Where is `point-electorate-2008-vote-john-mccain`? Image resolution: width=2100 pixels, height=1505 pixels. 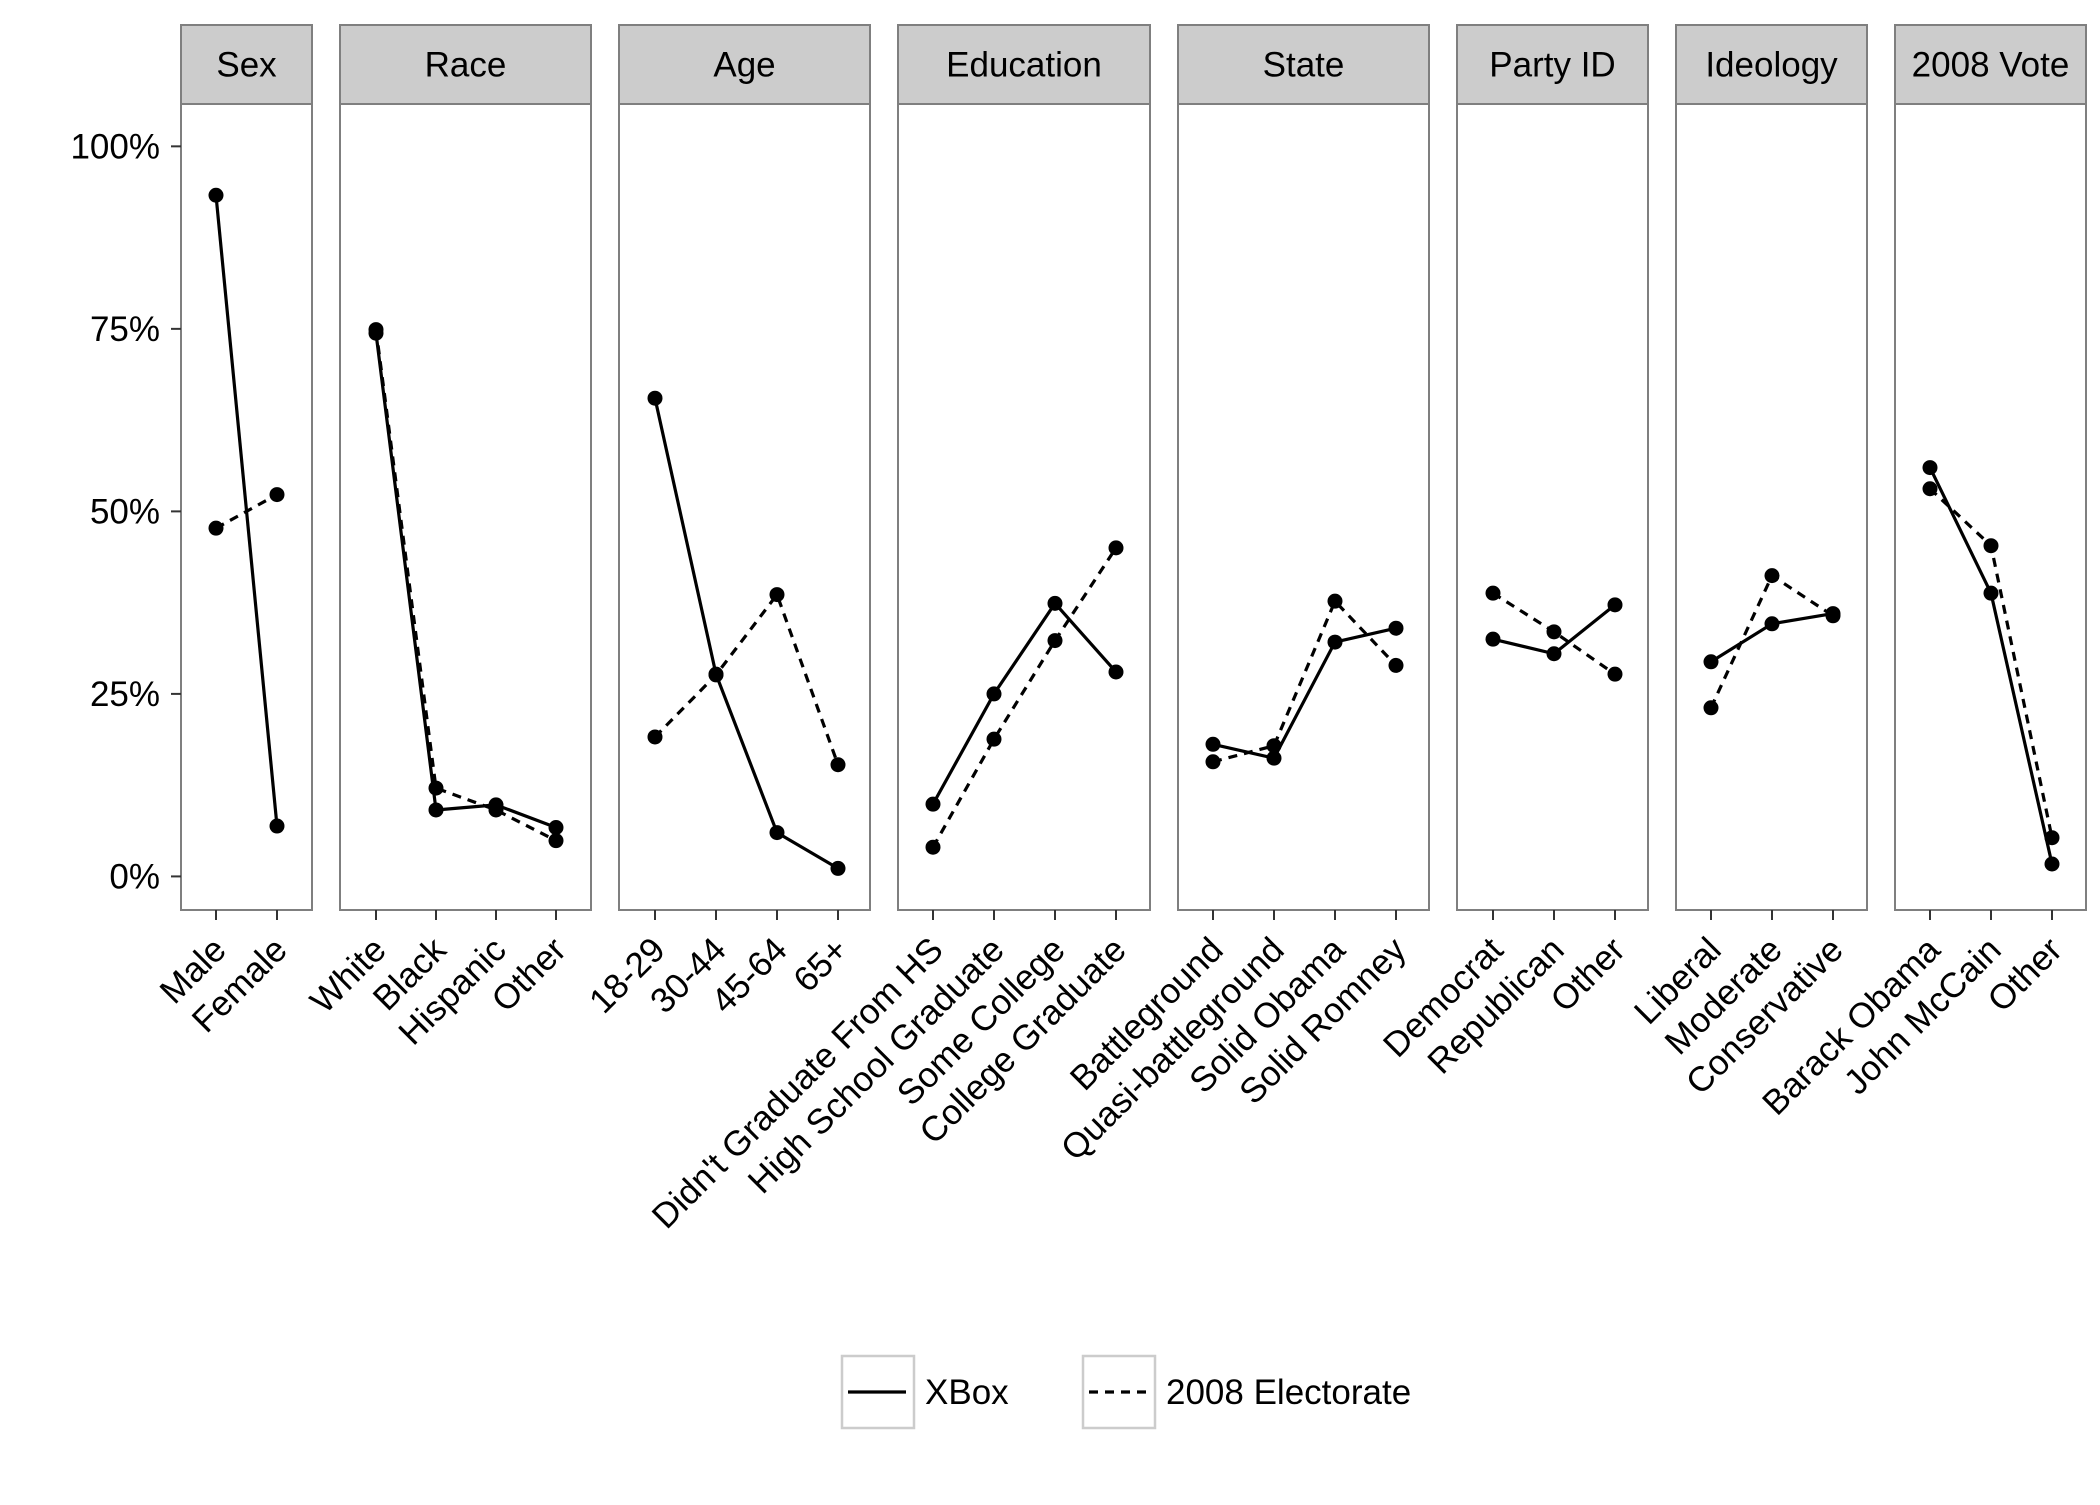 point-electorate-2008-vote-john-mccain is located at coordinates (1991, 546).